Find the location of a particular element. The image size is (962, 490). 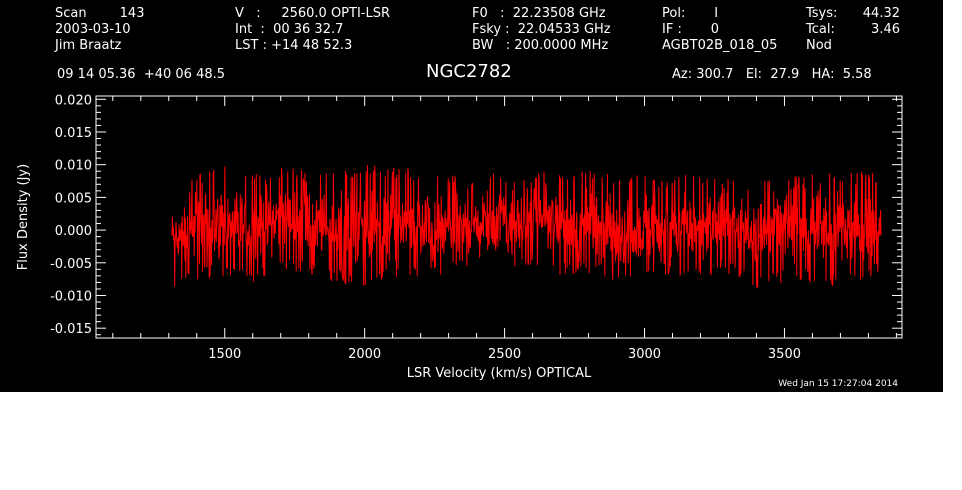

tcal-value: 3.46 is located at coordinates (885, 29).